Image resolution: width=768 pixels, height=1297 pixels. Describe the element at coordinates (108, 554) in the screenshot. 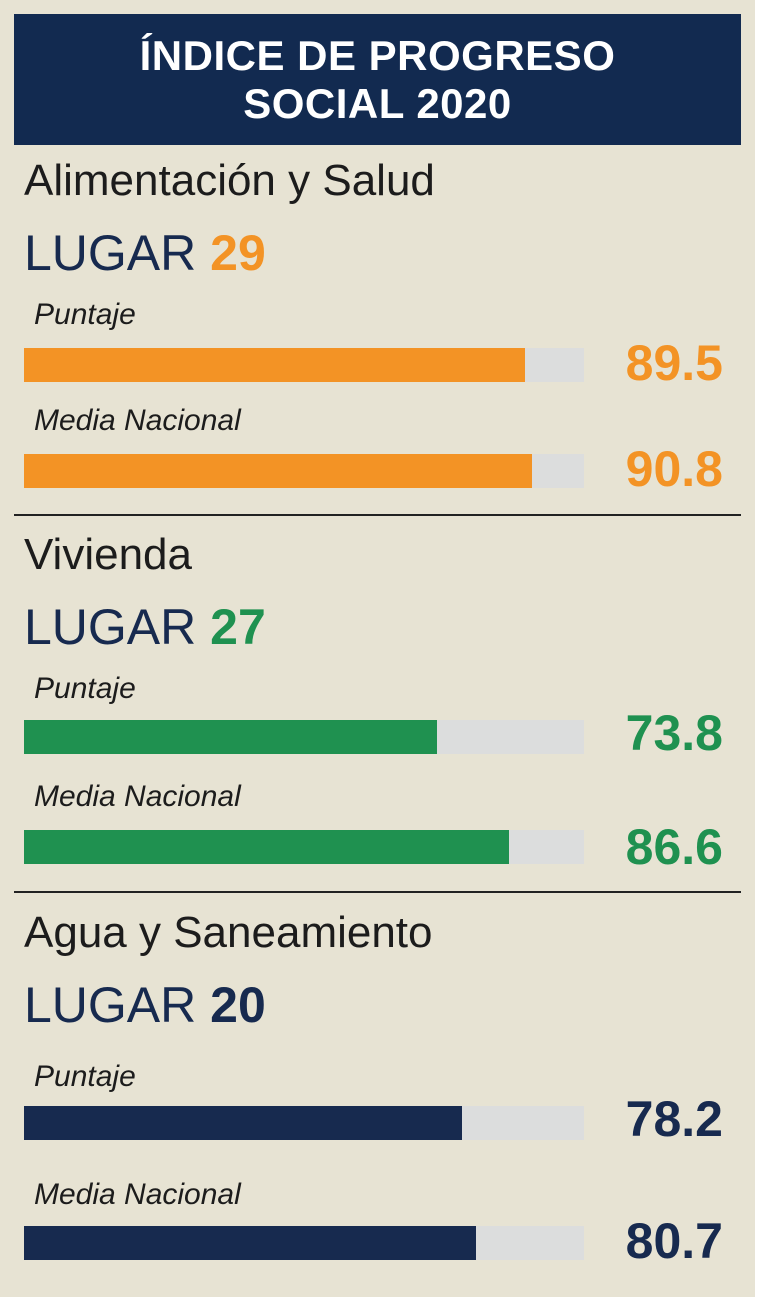

I see `section-title: Vivienda` at that location.